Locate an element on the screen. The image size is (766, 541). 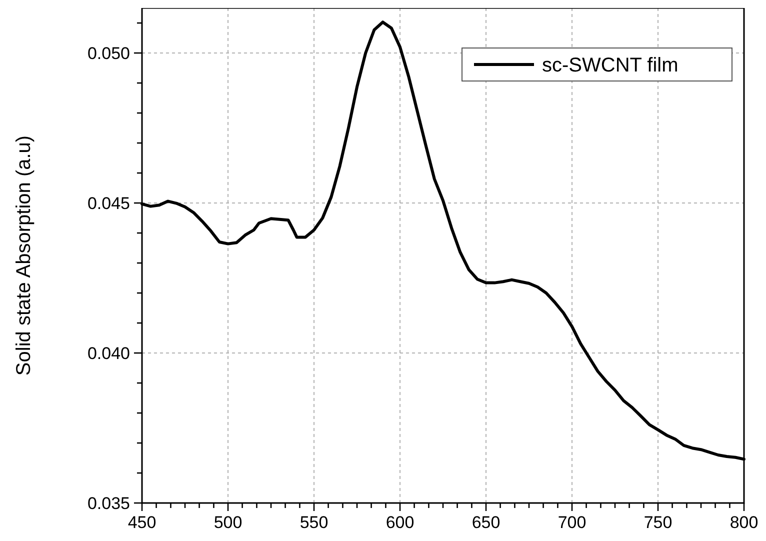
legend-label: sc-SWCNT film is located at coordinates (610, 65).